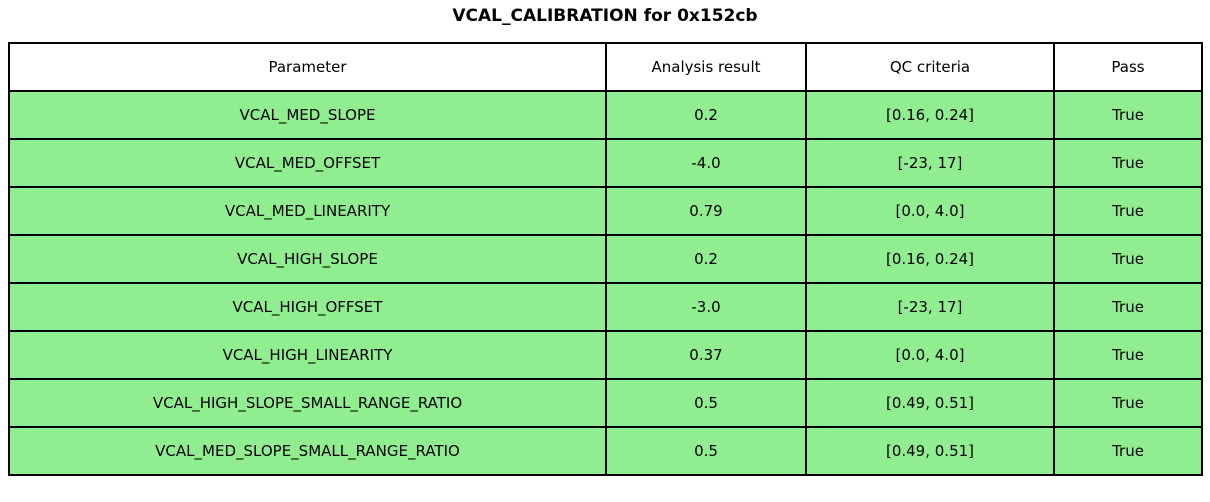 The image size is (1210, 502). I want to click on table-row: VCAL_MED_LINEARITY 0.79 [0.0, 4.0] True, so click(605, 211).